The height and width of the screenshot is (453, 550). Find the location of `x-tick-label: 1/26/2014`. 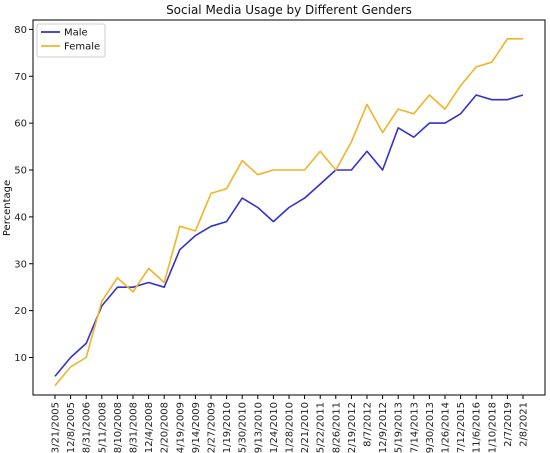

x-tick-label: 1/26/2014 is located at coordinates (446, 427).